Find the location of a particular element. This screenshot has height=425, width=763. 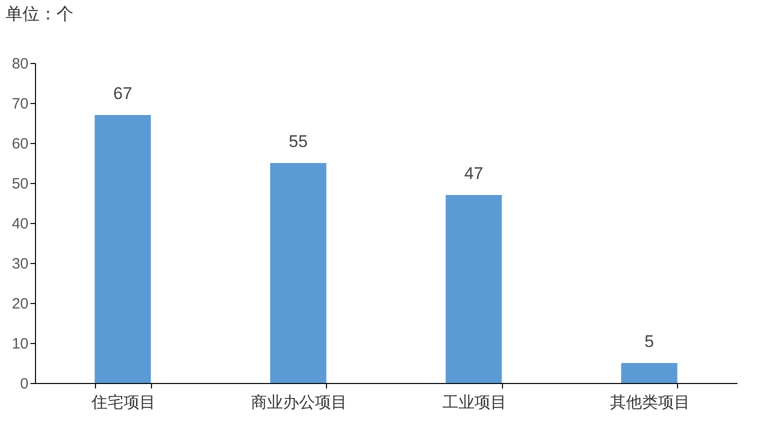

x-tick-label: 住宅项目 is located at coordinates (123, 403).